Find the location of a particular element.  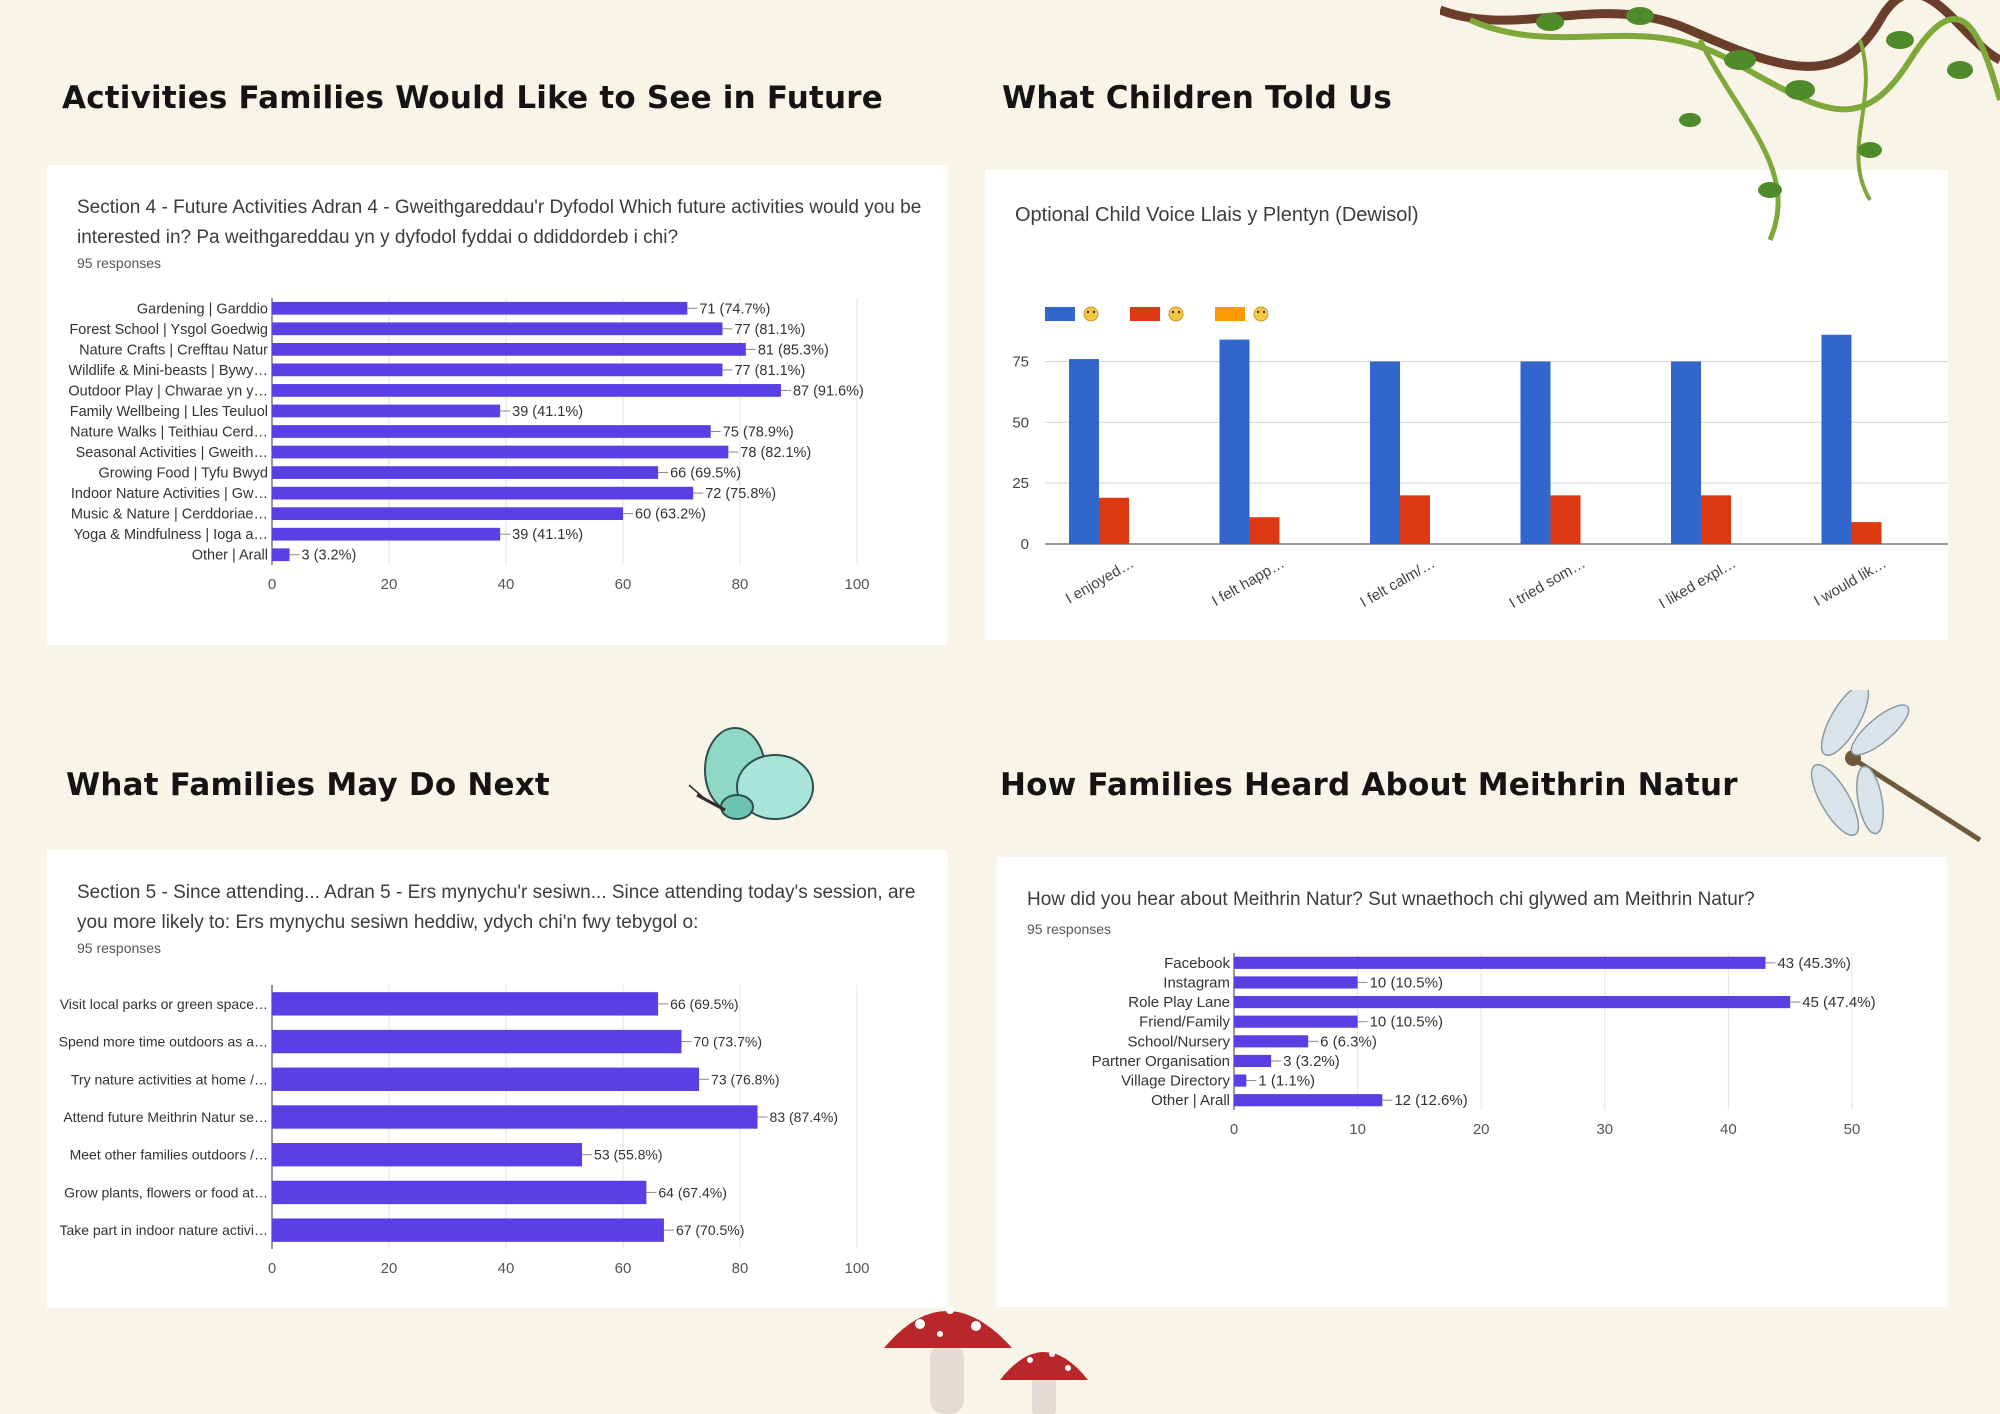

data-label: 12 (12.6%) is located at coordinates (1430, 1100).